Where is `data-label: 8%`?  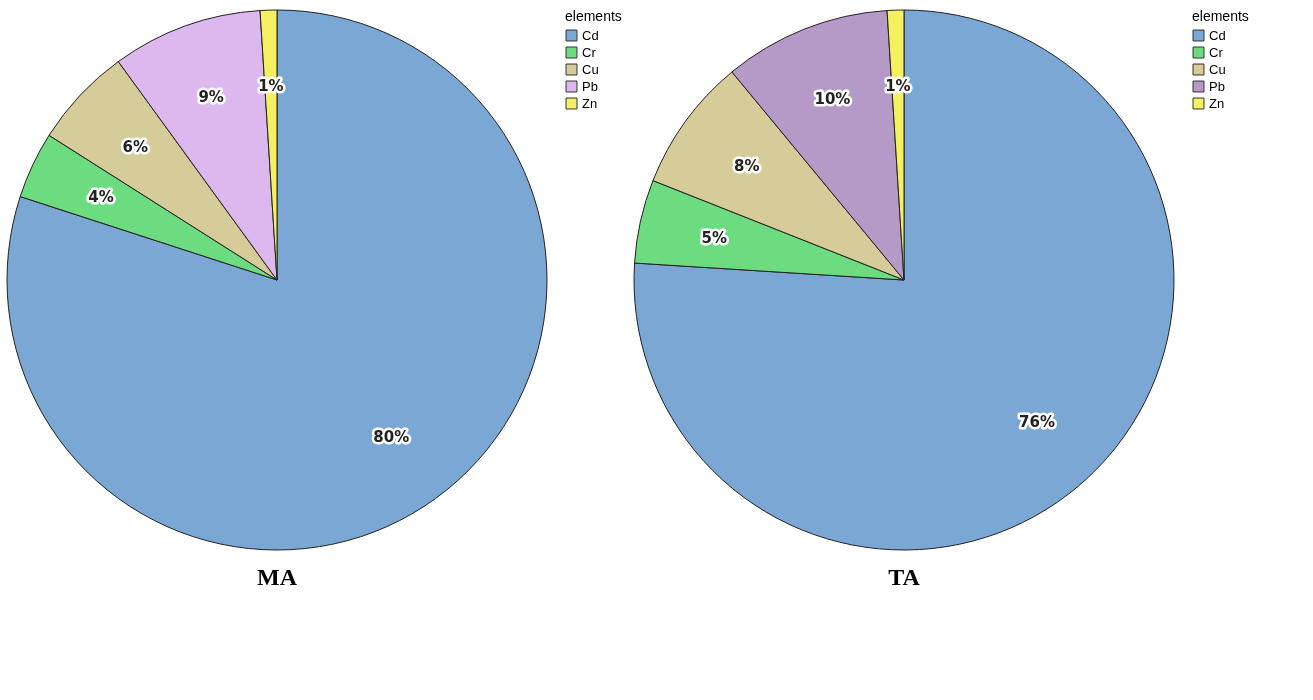
data-label: 8% is located at coordinates (746, 165).